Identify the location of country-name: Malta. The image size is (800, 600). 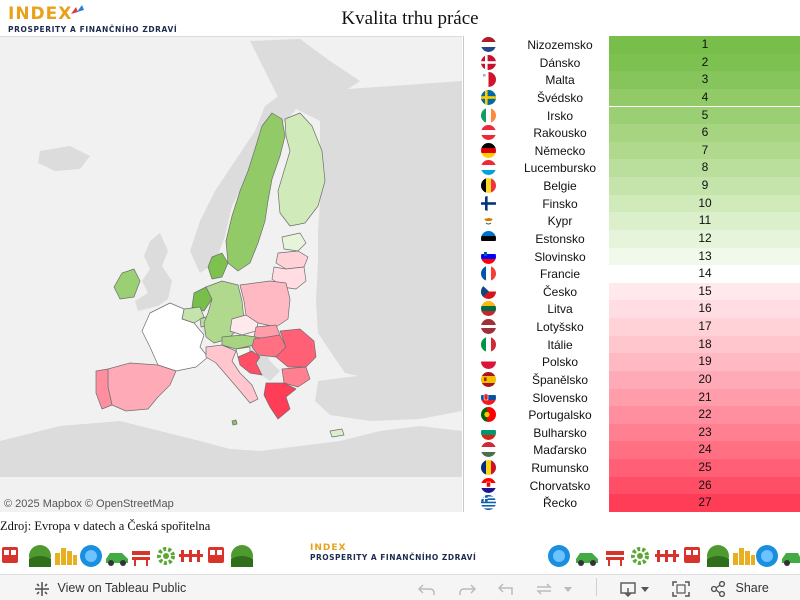
(560, 80).